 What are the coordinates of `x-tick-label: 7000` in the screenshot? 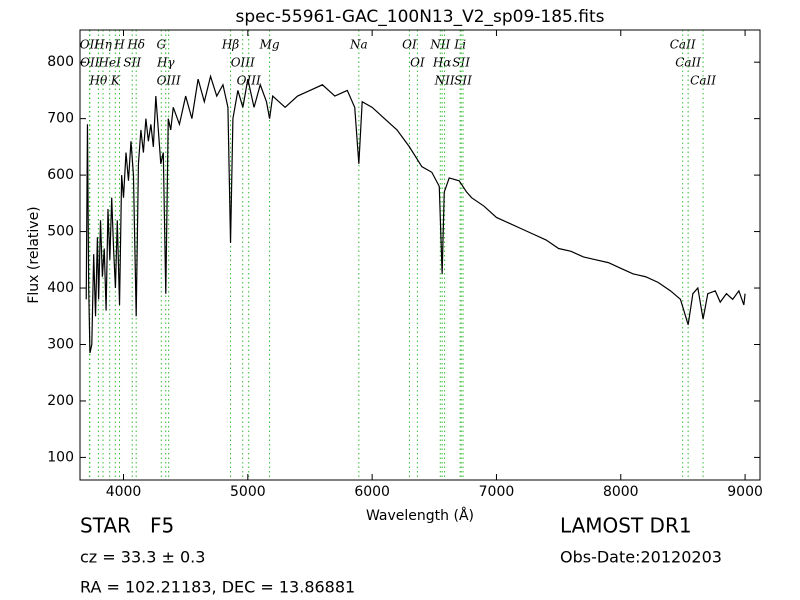 It's located at (497, 492).